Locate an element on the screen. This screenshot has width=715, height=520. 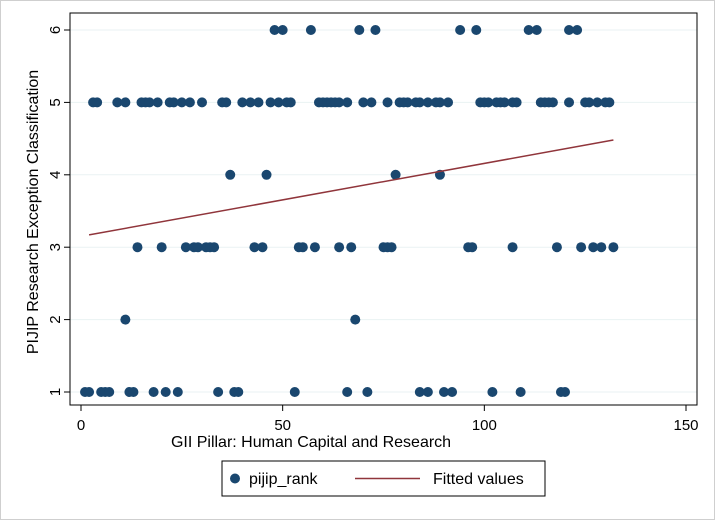
x-axis: 0 50 100 150 is located at coordinates (388, 419).